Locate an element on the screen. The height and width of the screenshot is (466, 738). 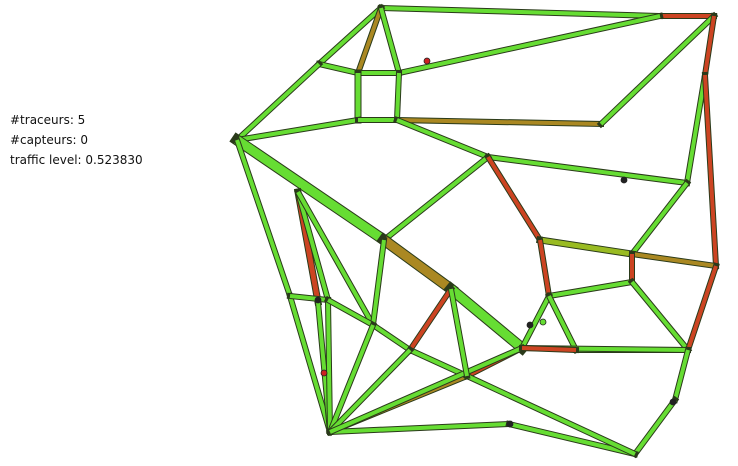
sensor-count: #capteurs: 0 is located at coordinates (49, 140).